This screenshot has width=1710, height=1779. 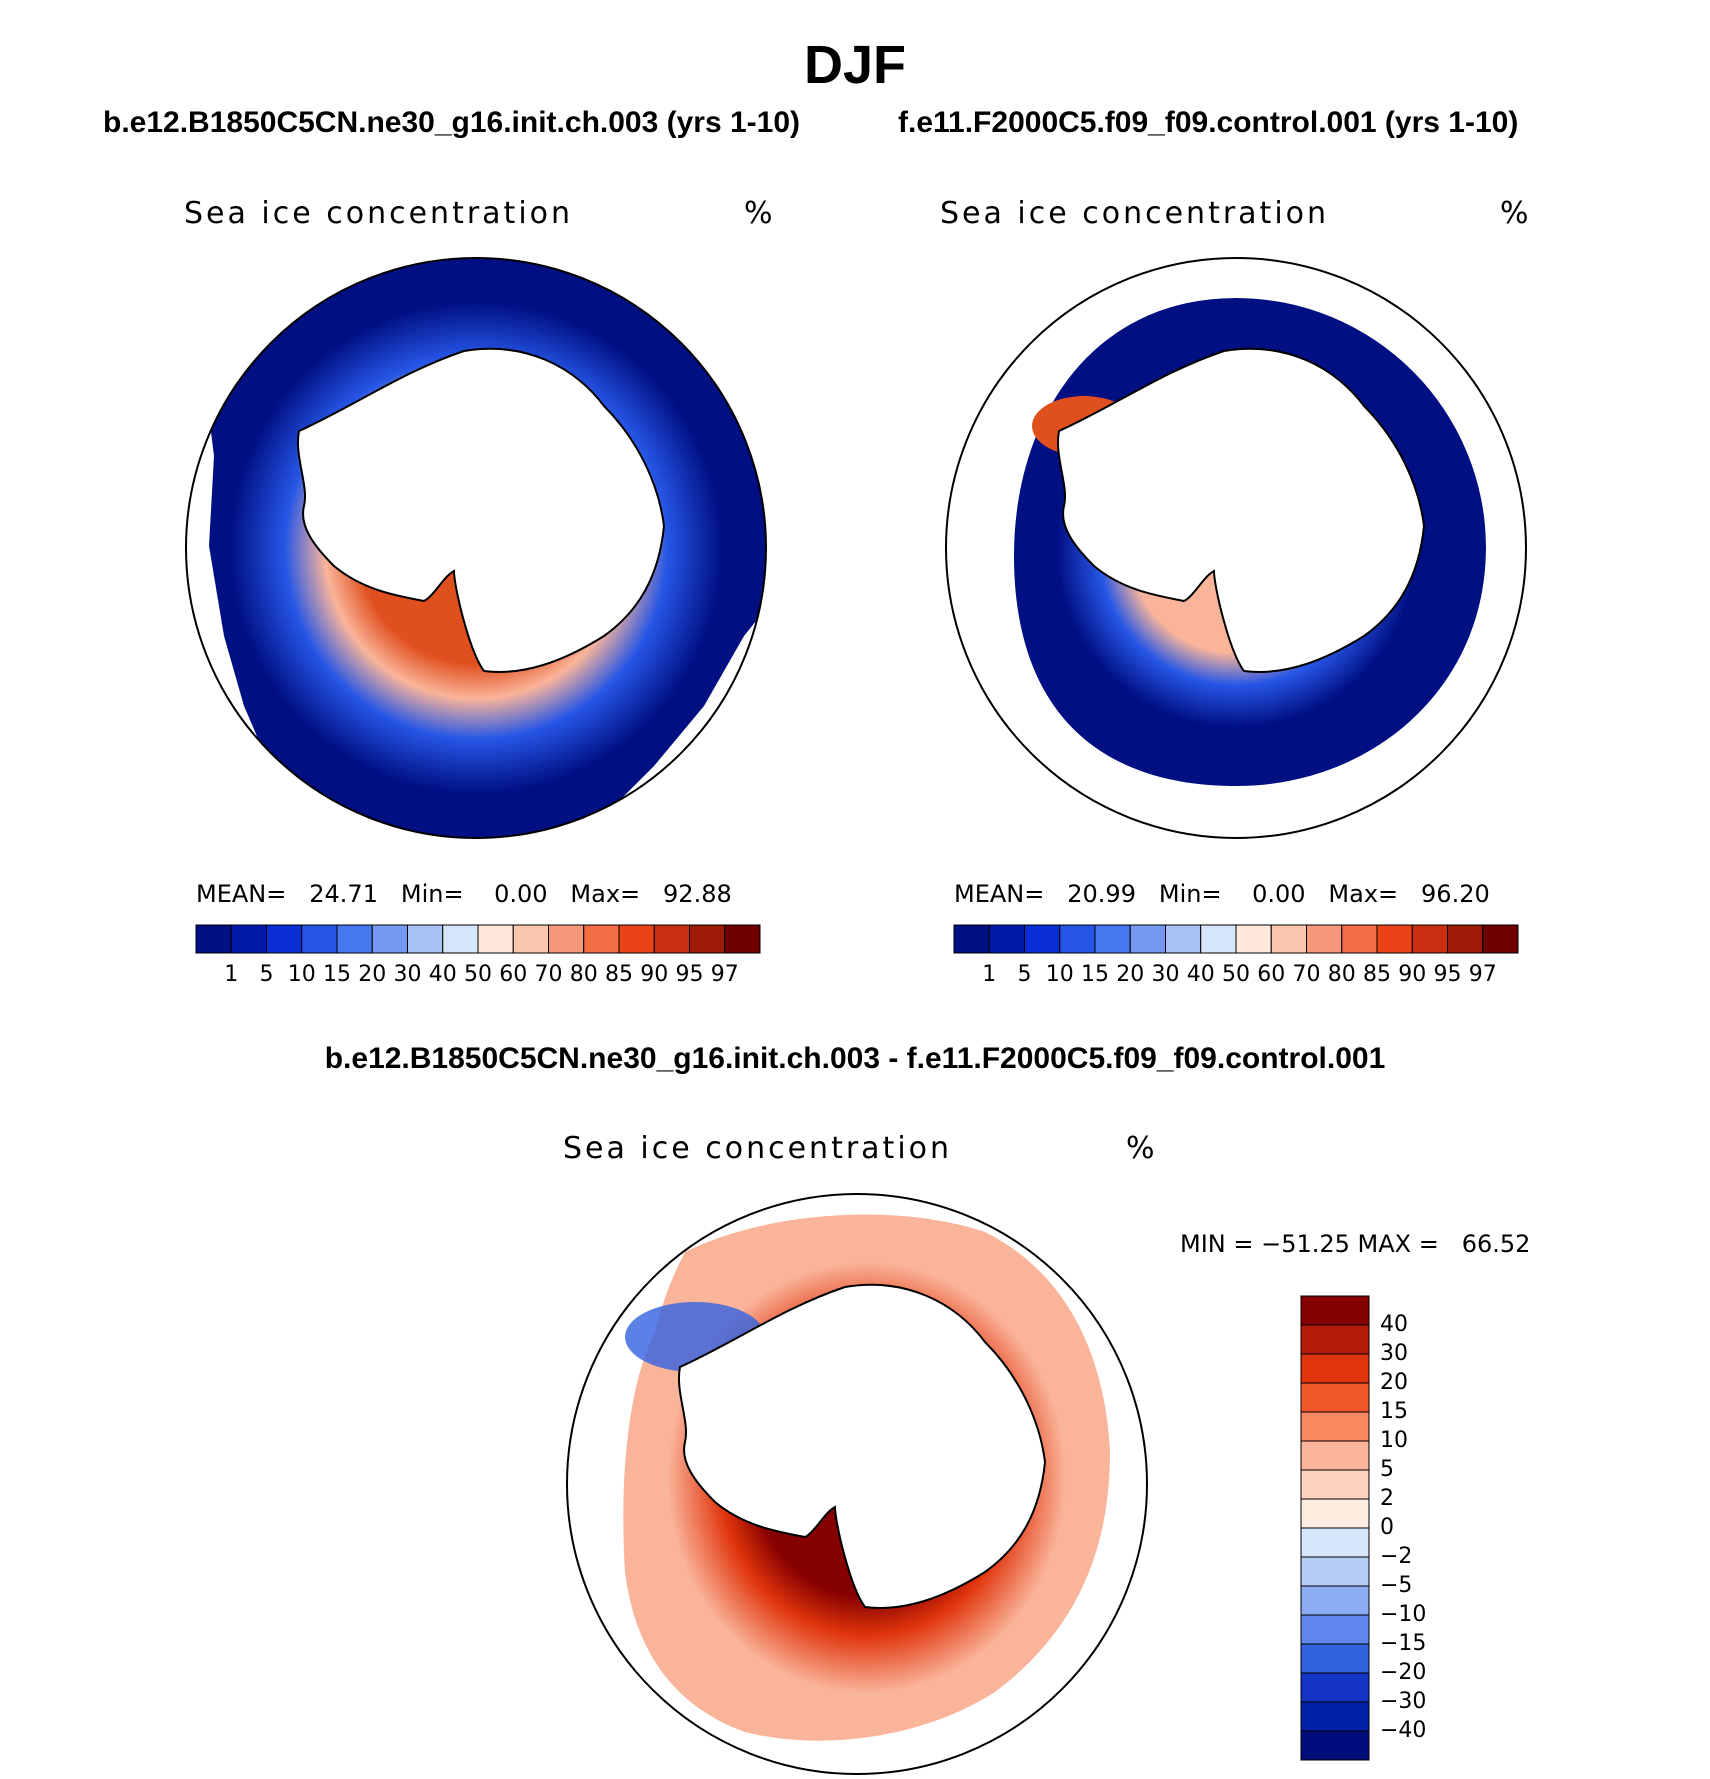 I want to click on panel-2-colorbar-tick-label: 15, so click(x=1095, y=974).